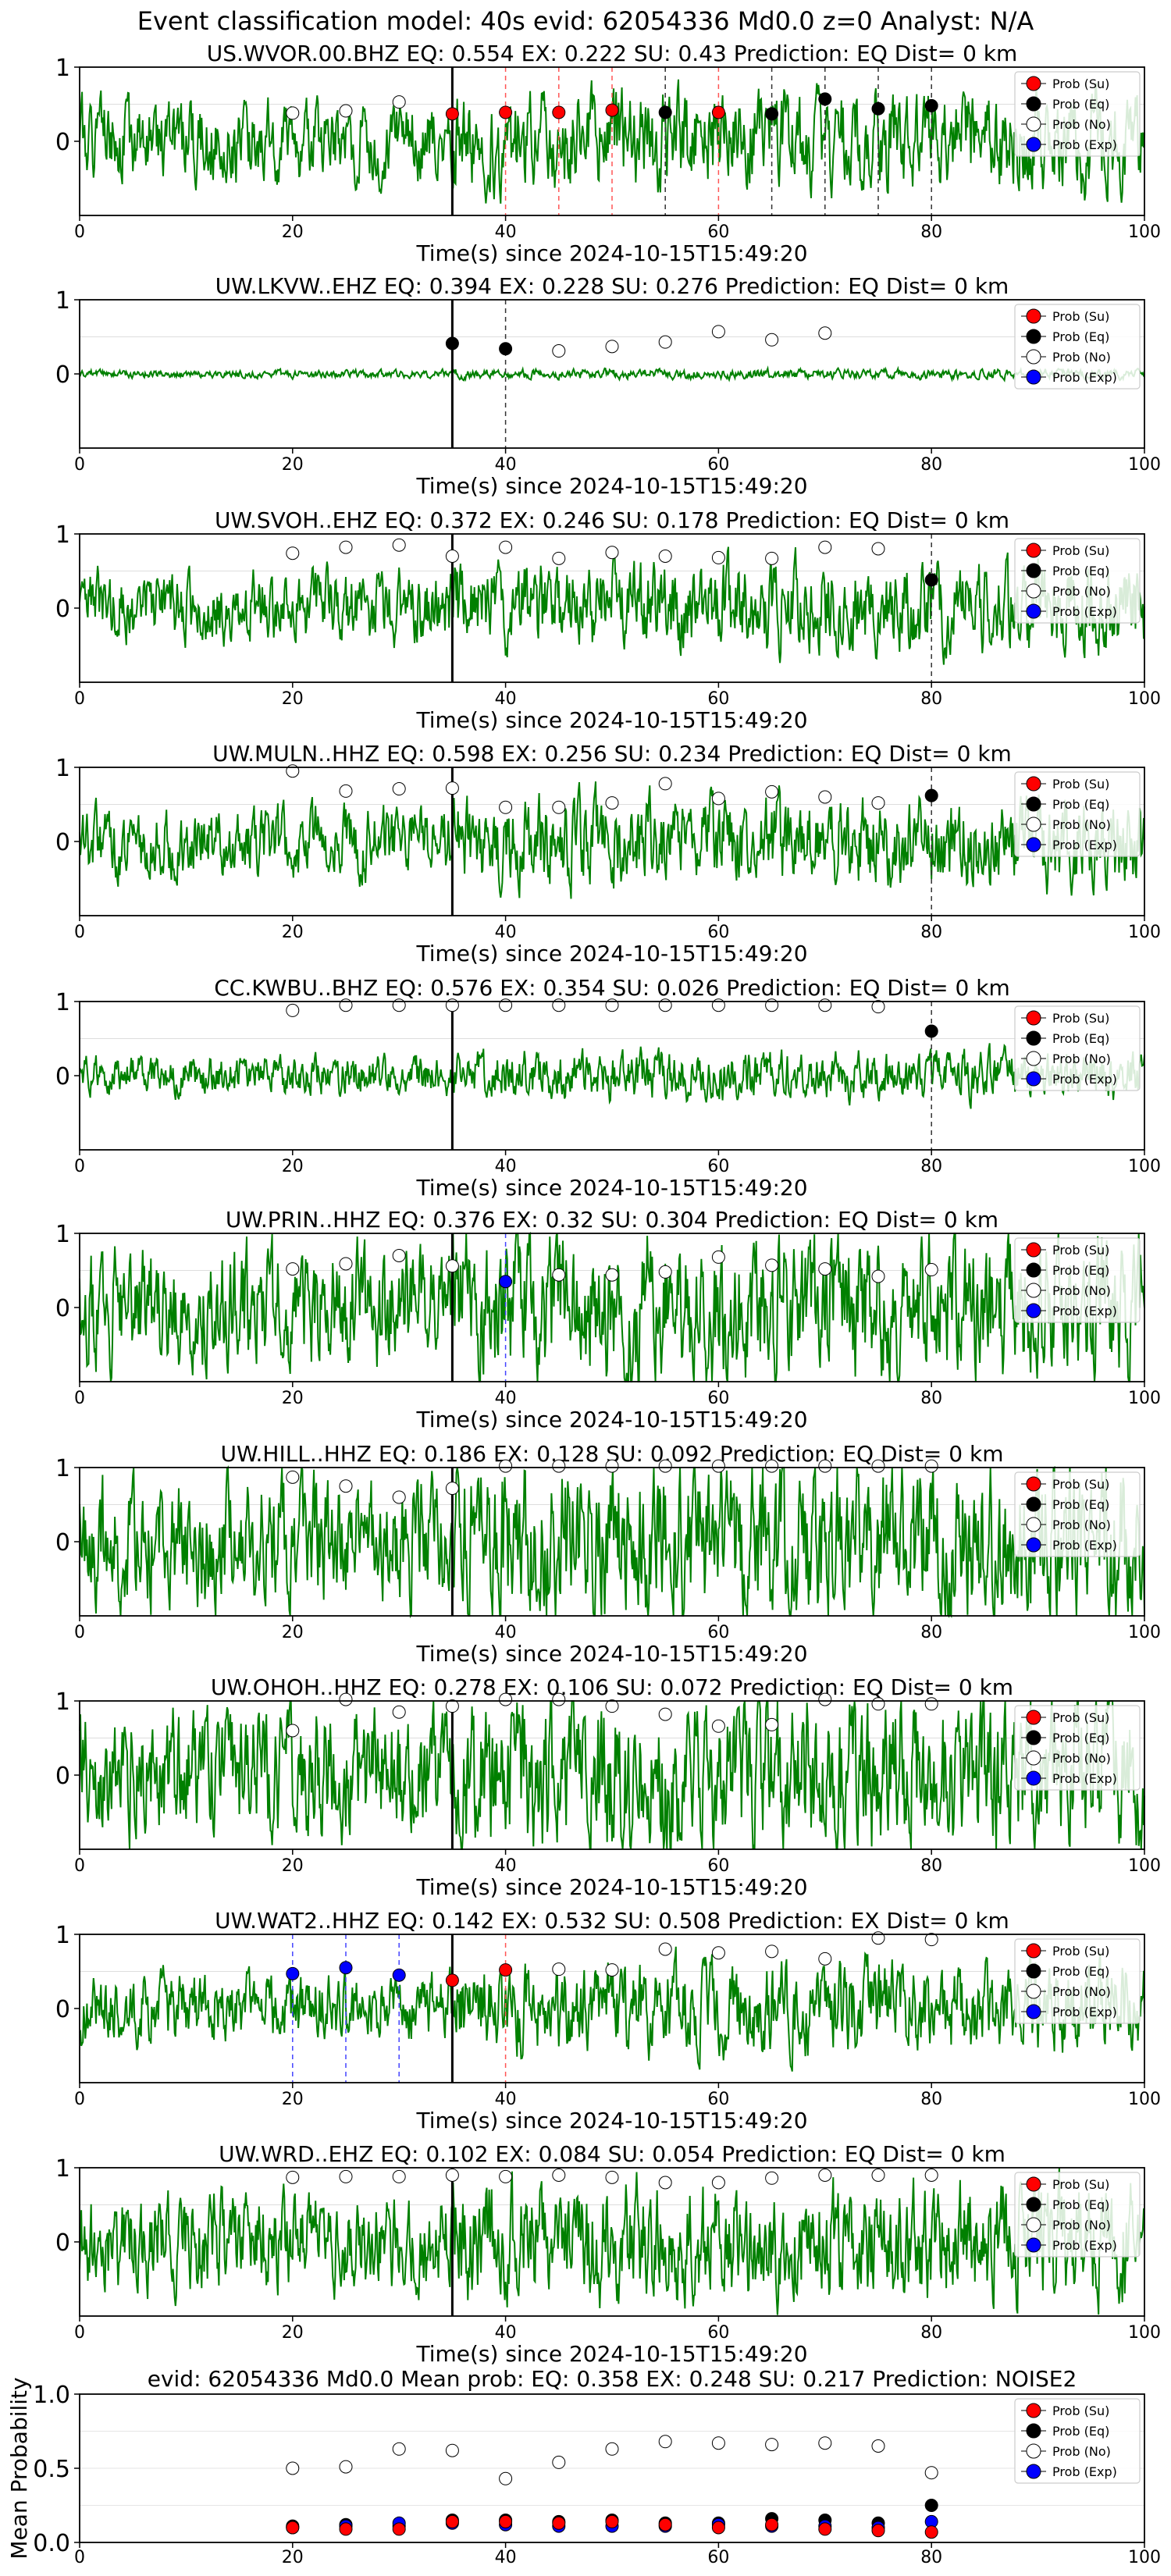 This screenshot has width=1171, height=2576. What do you see at coordinates (611, 1188) in the screenshot?
I see `x-axis-label: Time(s) since 2024-10-15T15:49:20` at bounding box center [611, 1188].